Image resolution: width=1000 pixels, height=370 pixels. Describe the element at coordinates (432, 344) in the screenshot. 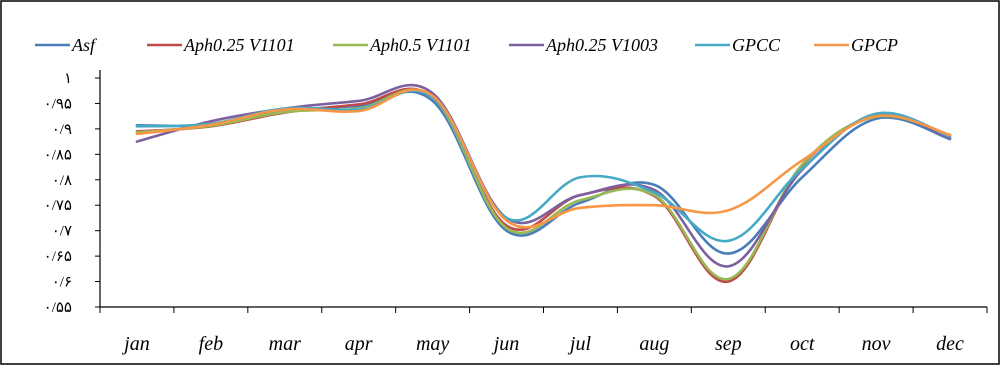

I see `x-tick-label: may` at that location.